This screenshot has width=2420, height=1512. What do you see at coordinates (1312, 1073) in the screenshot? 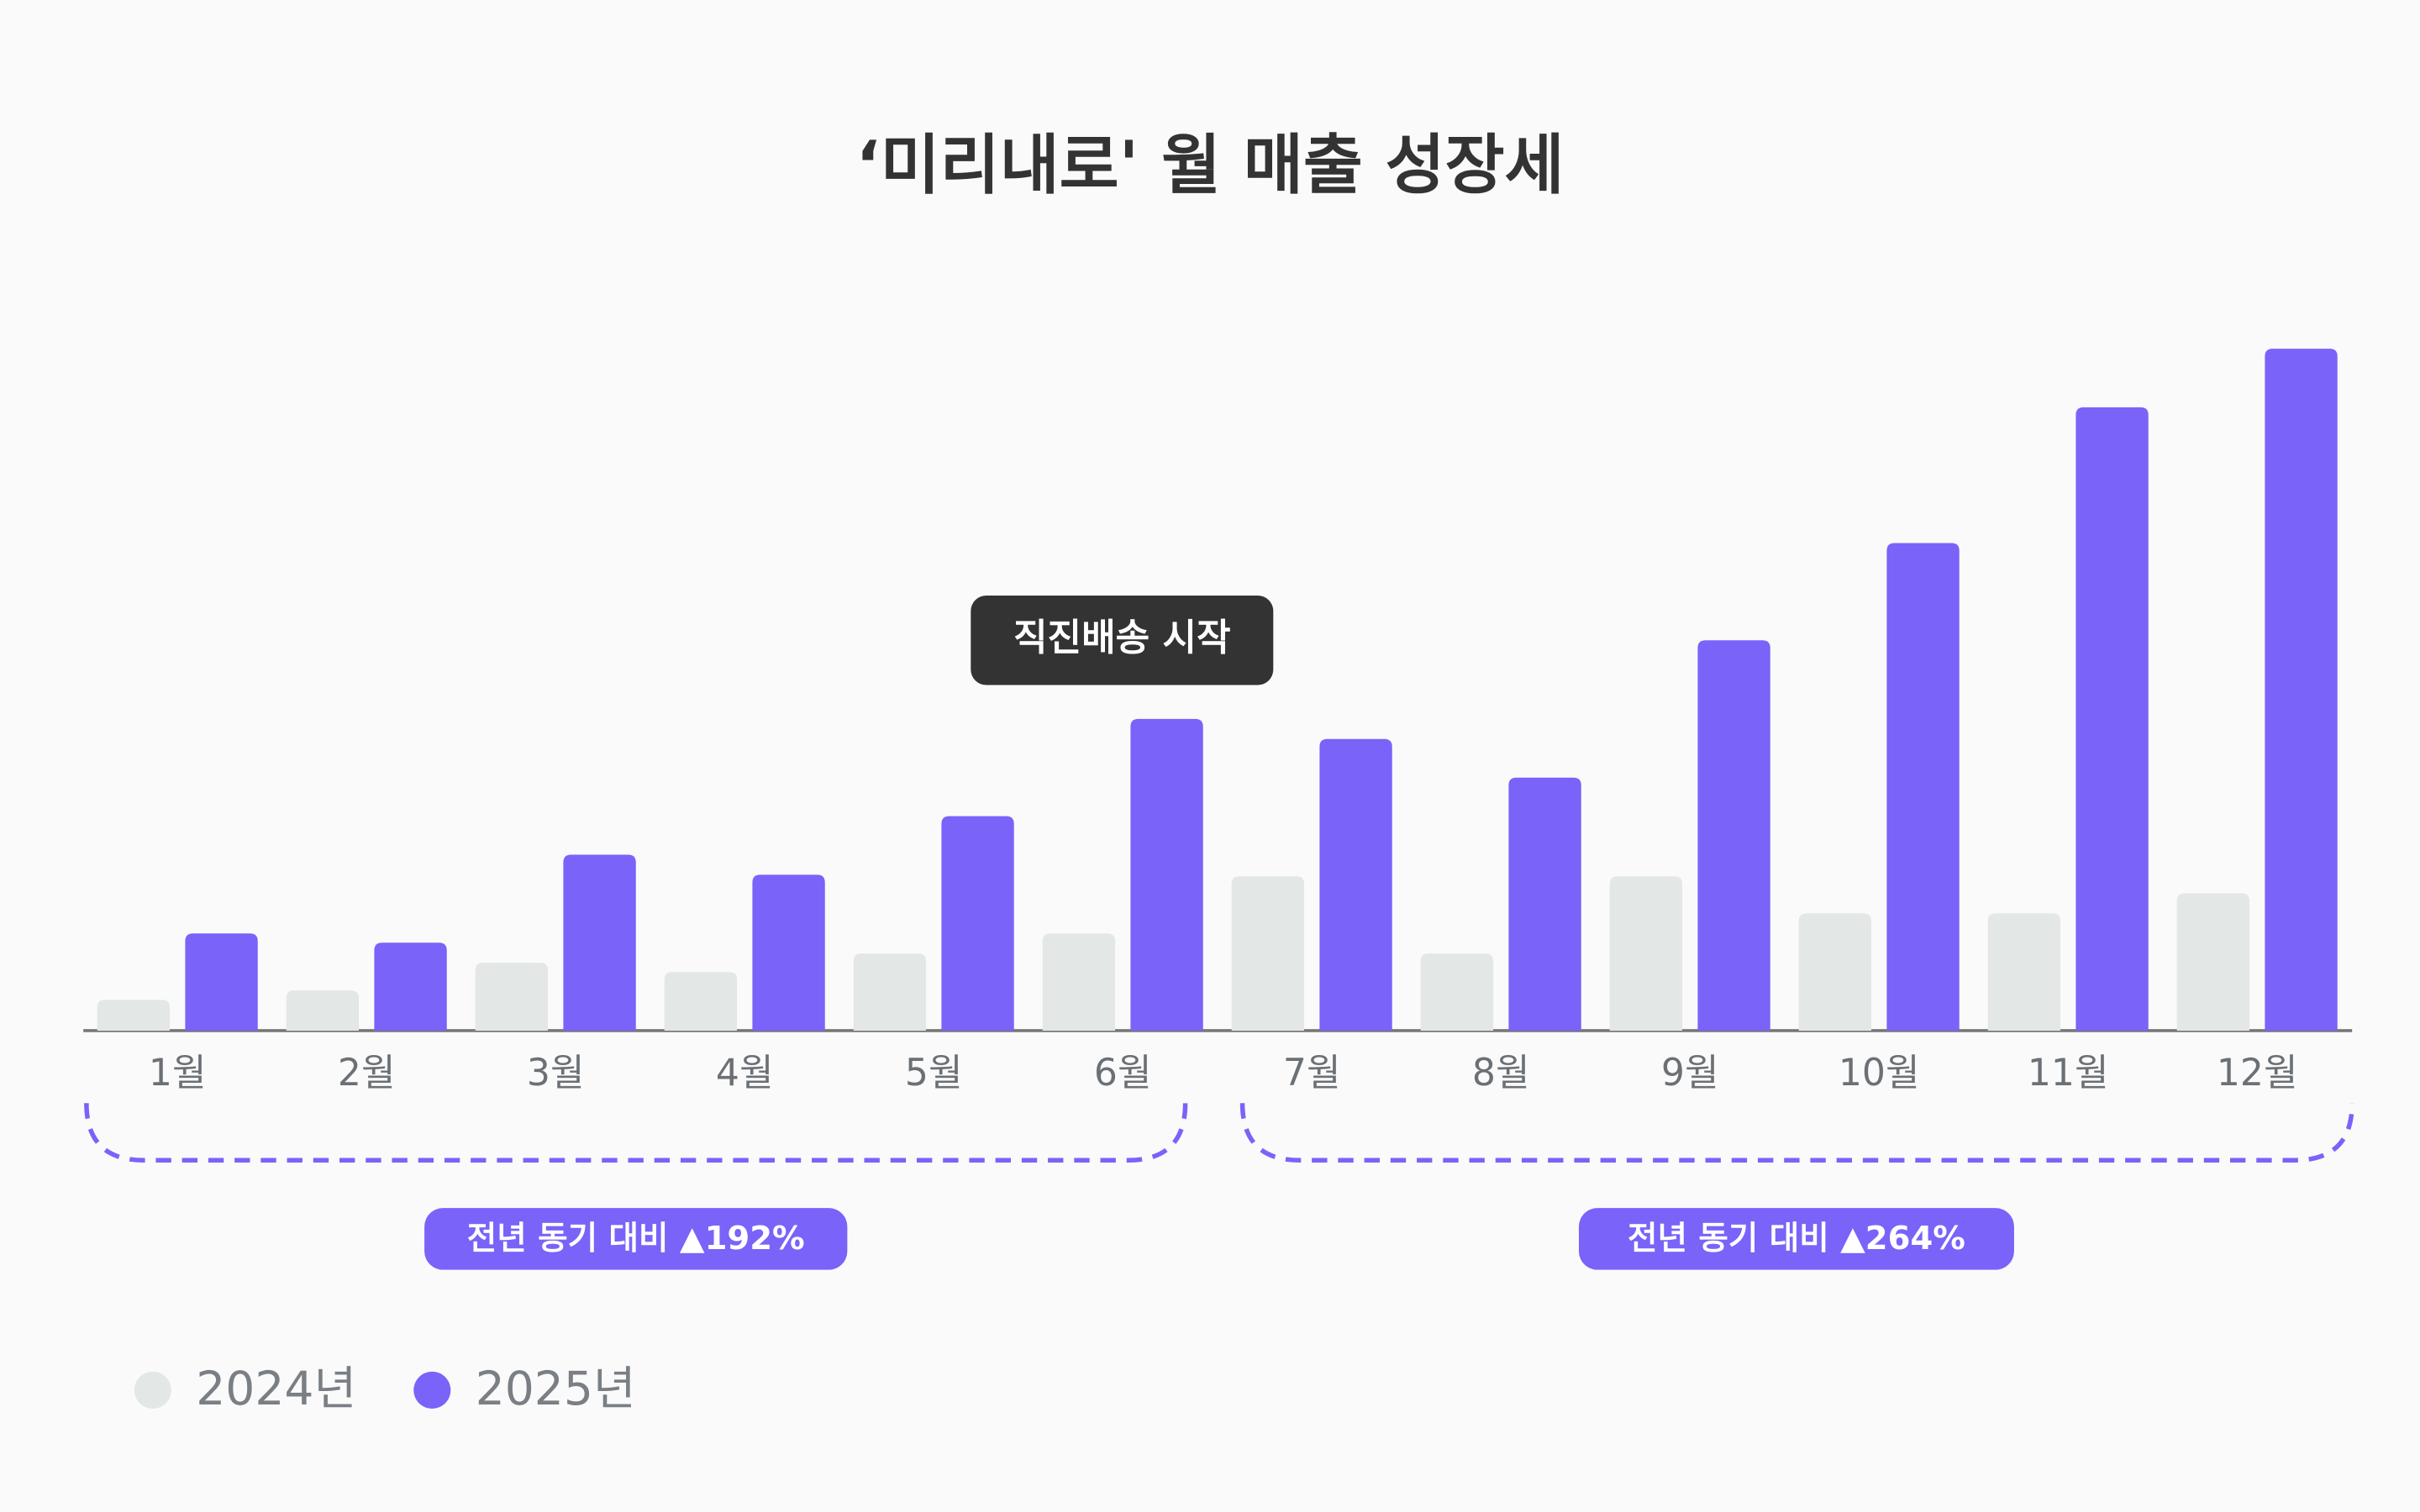
I see `x-tick-label: 7월` at bounding box center [1312, 1073].